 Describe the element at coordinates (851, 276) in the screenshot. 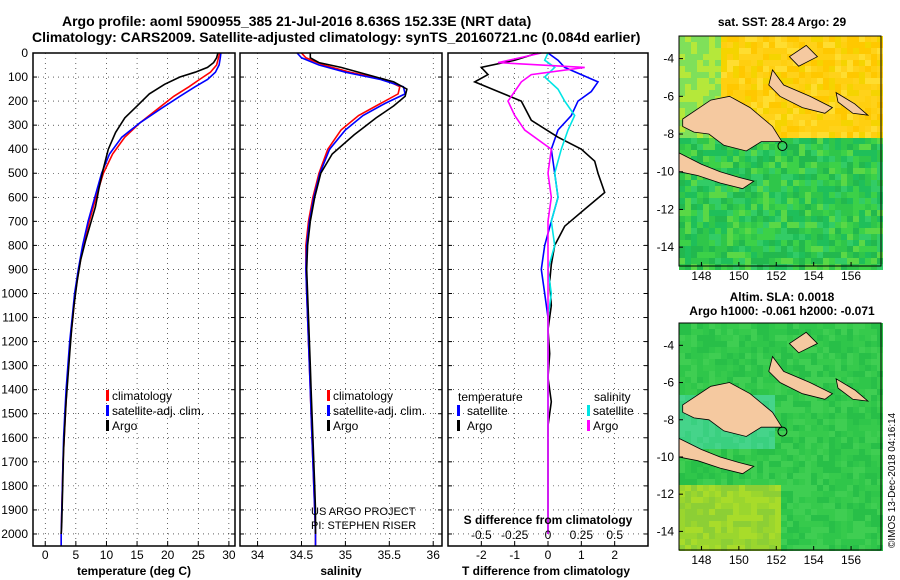

I see `map-xtick-label: 156` at that location.